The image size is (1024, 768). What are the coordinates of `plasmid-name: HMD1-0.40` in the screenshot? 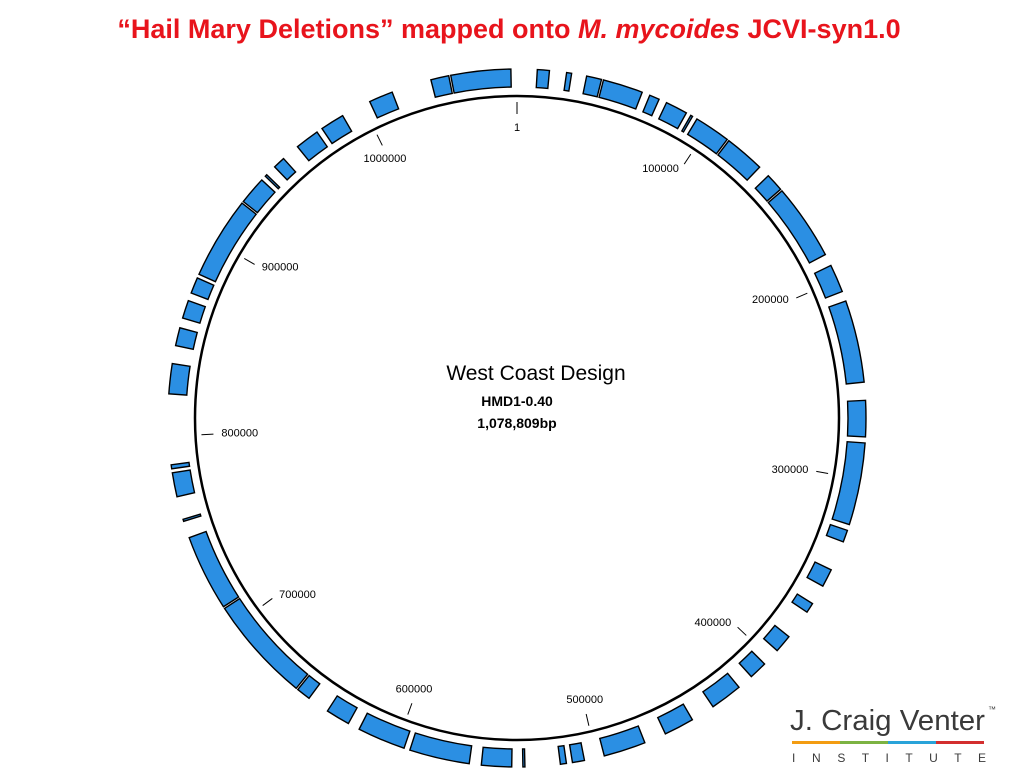 It's located at (517, 401).